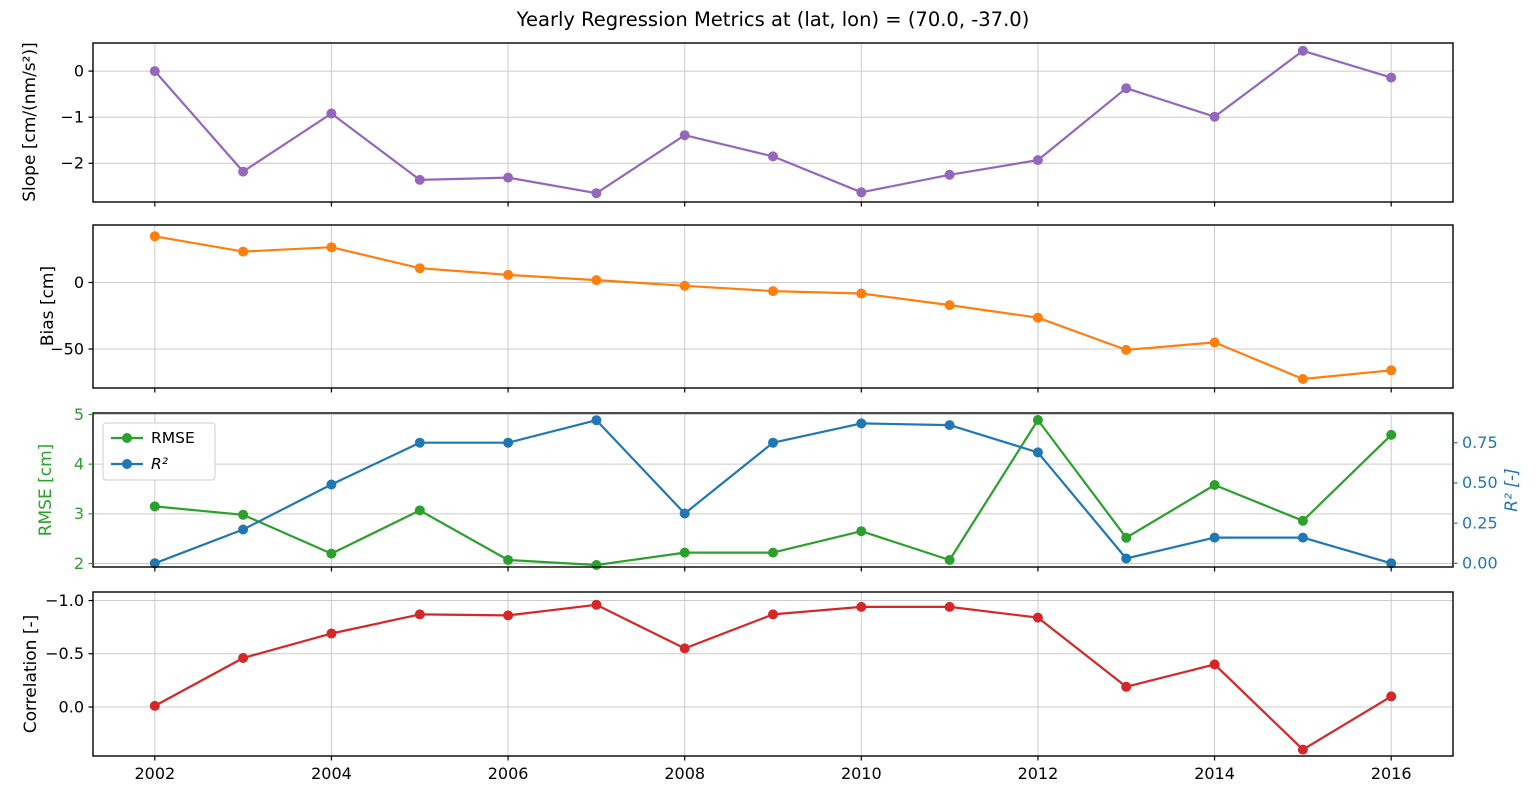  What do you see at coordinates (79, 463) in the screenshot?
I see `y-tick-label: 4` at bounding box center [79, 463].